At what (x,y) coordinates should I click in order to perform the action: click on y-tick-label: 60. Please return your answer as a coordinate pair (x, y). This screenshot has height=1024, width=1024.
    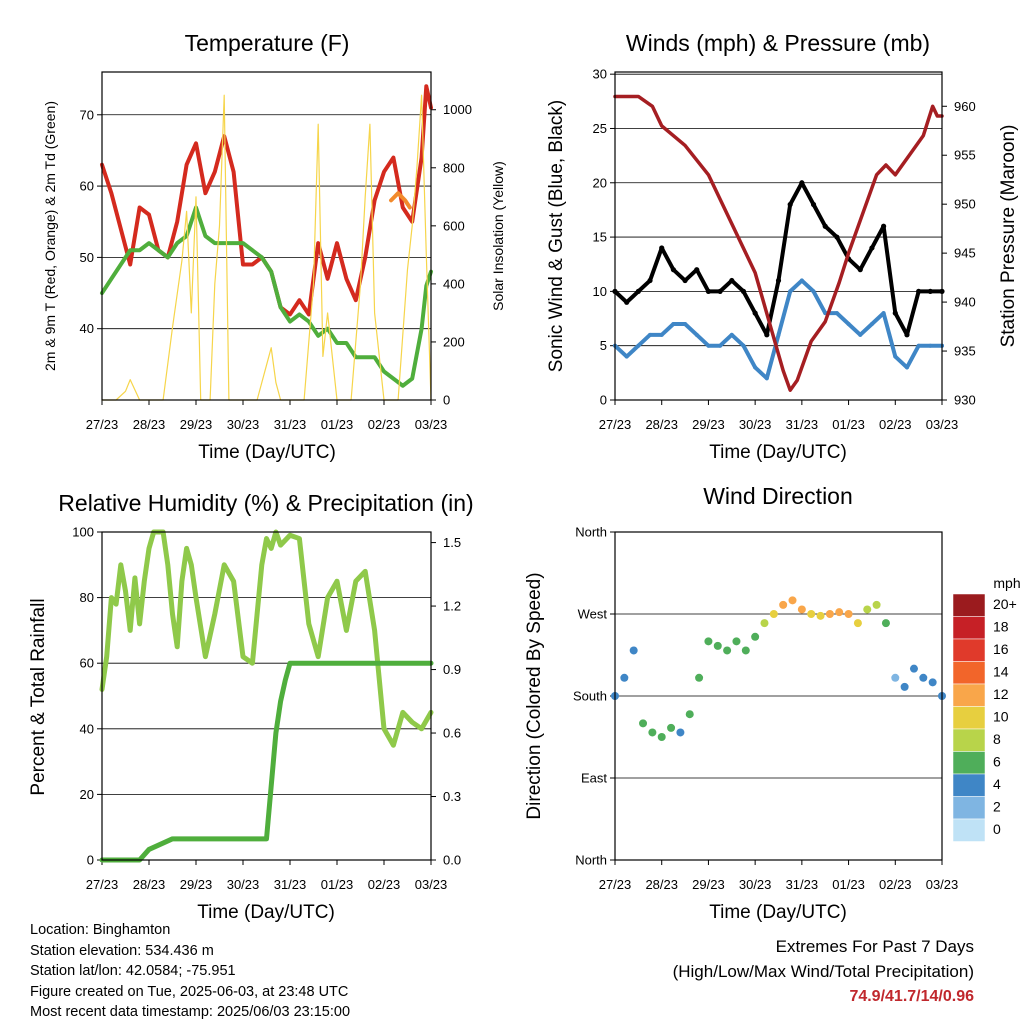
    Looking at the image, I should click on (87, 186).